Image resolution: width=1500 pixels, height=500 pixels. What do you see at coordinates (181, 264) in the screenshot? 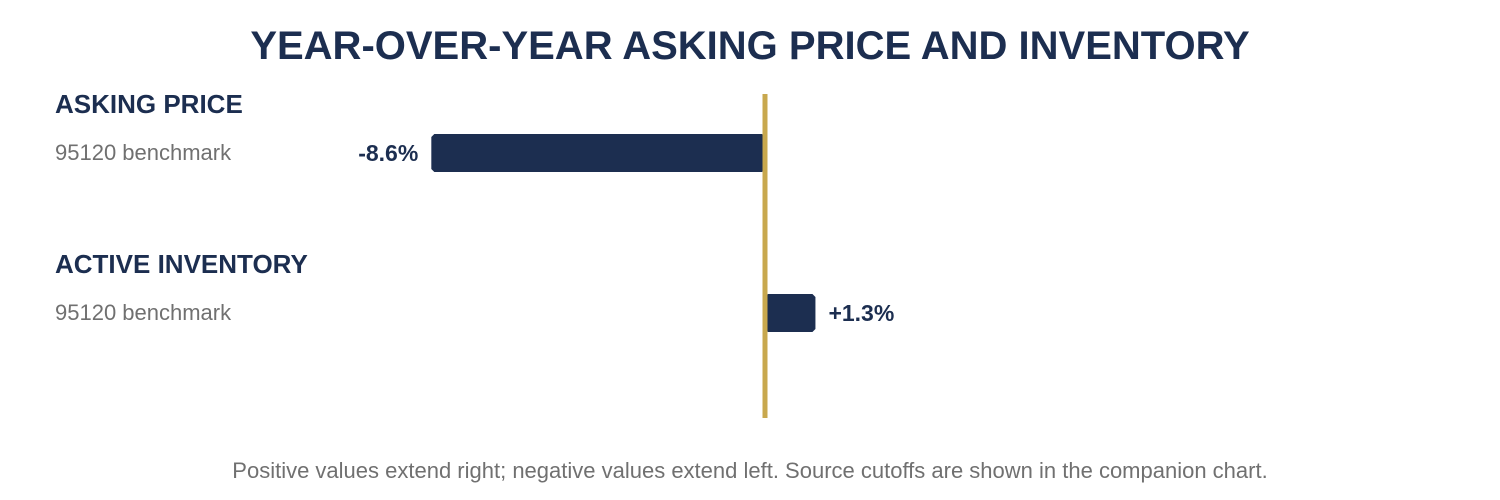
I see `group-heading: ACTIVE INVENTORY` at bounding box center [181, 264].